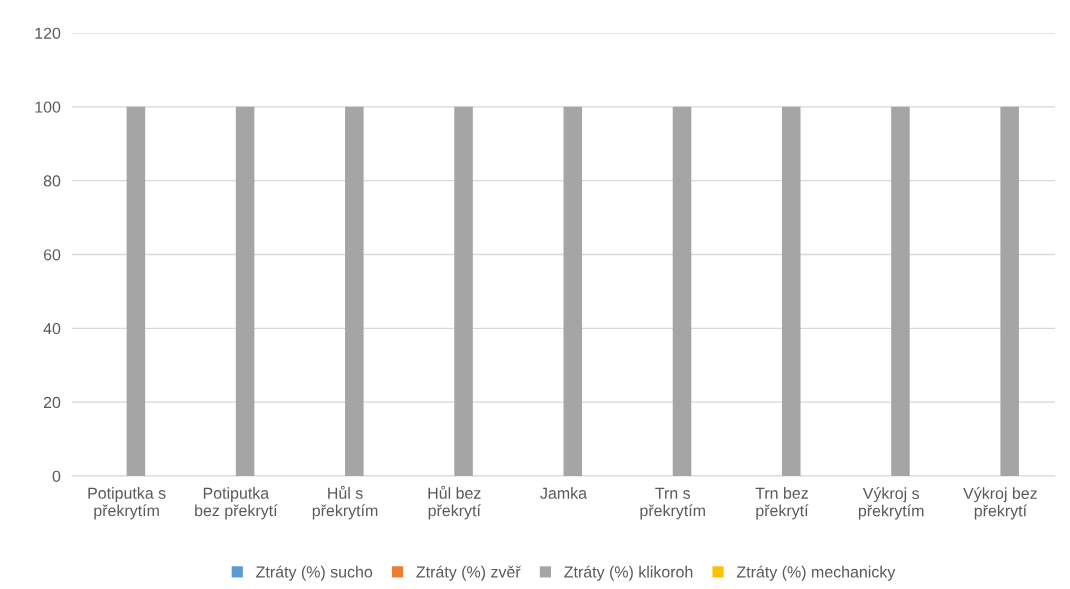 Image resolution: width=1070 pixels, height=589 pixels. What do you see at coordinates (52, 402) in the screenshot?
I see `y-tick-label: 20` at bounding box center [52, 402].